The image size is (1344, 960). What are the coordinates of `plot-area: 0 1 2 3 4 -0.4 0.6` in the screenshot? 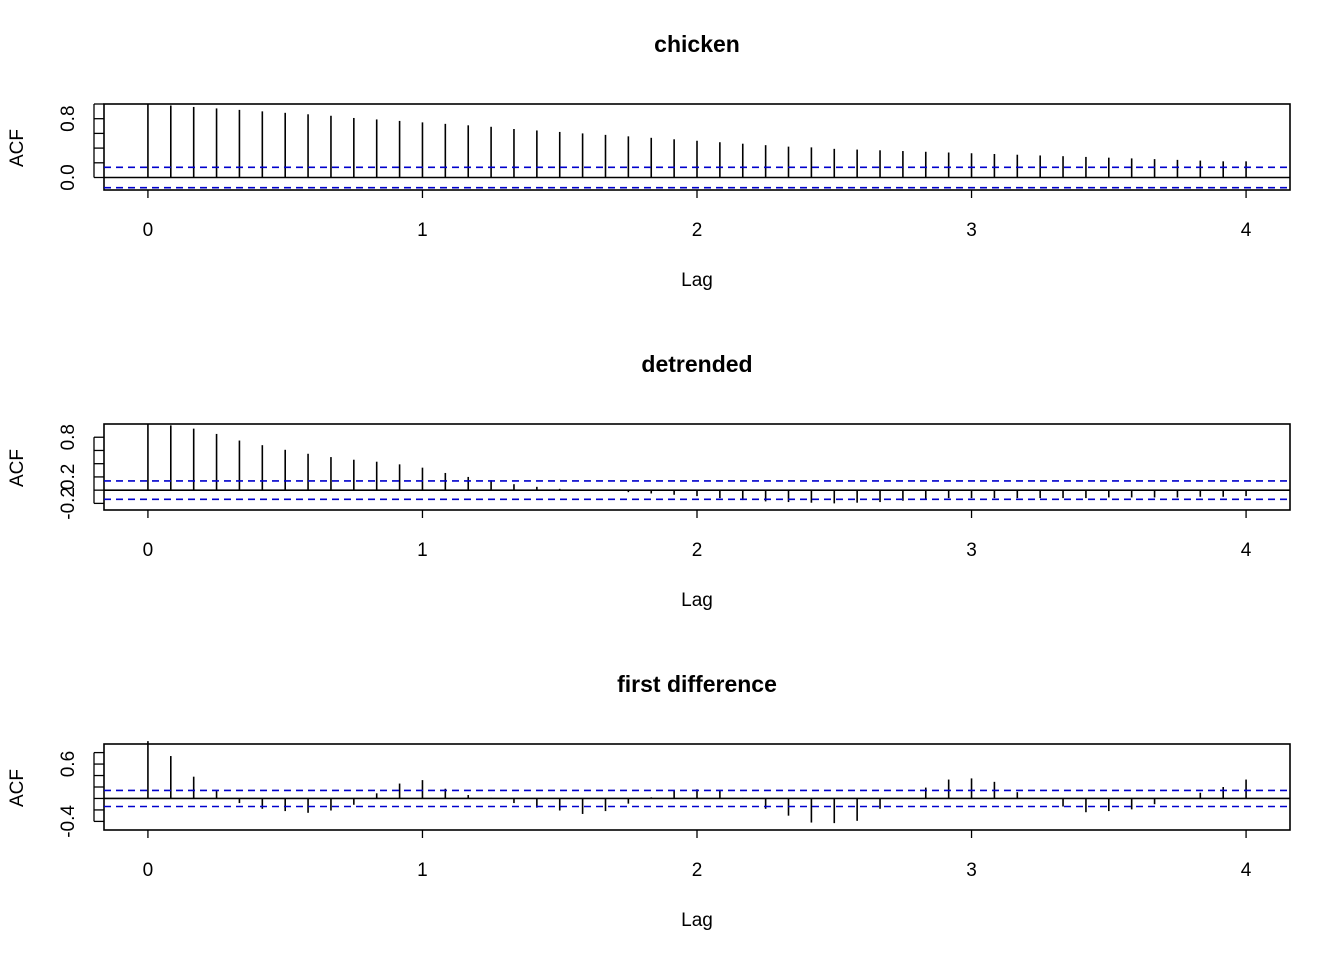 It's located at (674, 811).